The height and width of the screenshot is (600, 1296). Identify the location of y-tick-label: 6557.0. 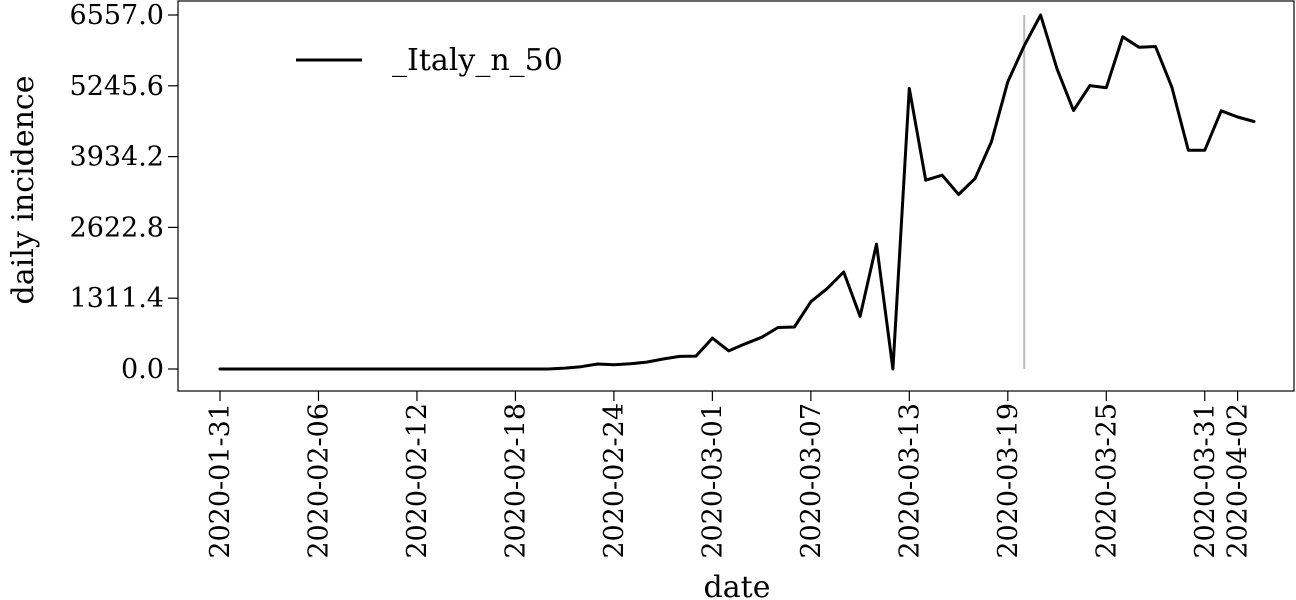
(117, 15).